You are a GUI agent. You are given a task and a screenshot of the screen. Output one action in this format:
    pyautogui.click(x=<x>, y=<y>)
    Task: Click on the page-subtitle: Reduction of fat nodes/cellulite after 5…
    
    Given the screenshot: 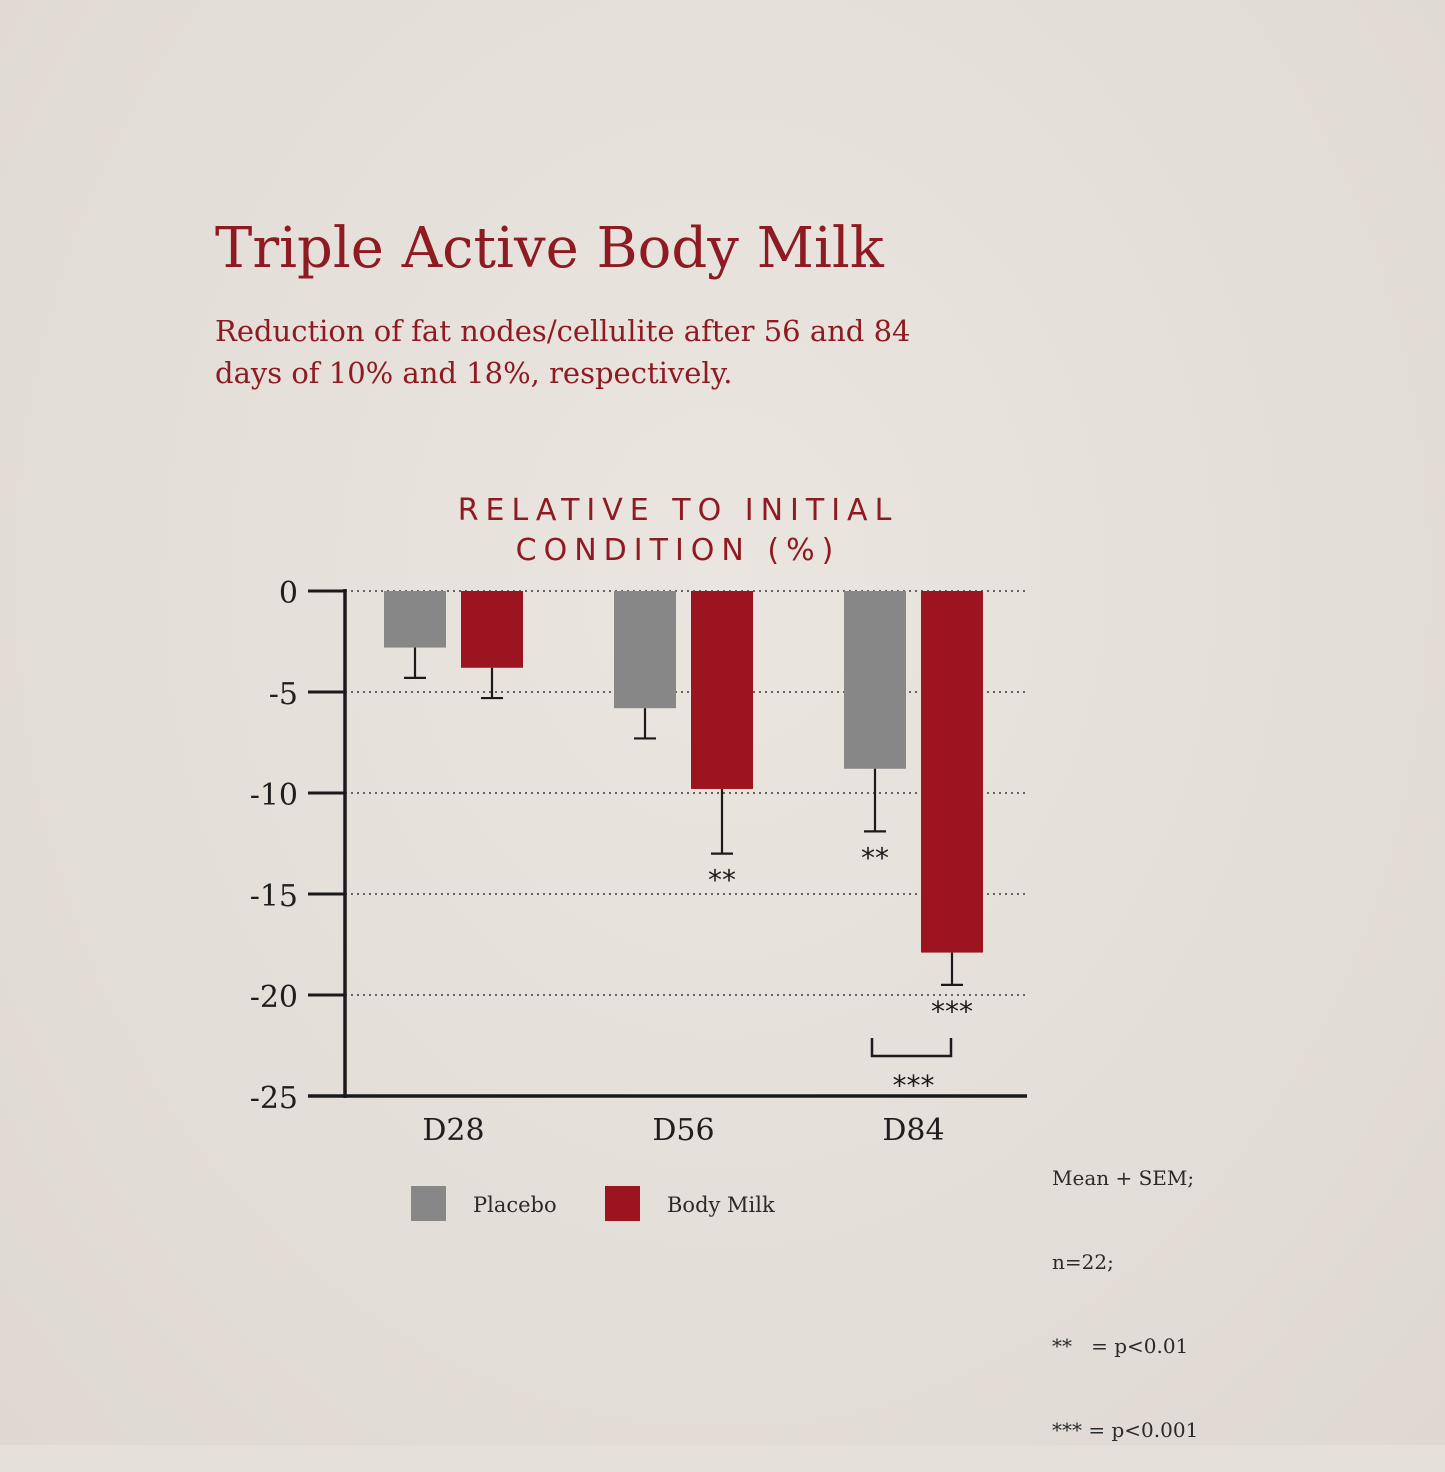 What is the action you would take?
    pyautogui.click(x=563, y=352)
    